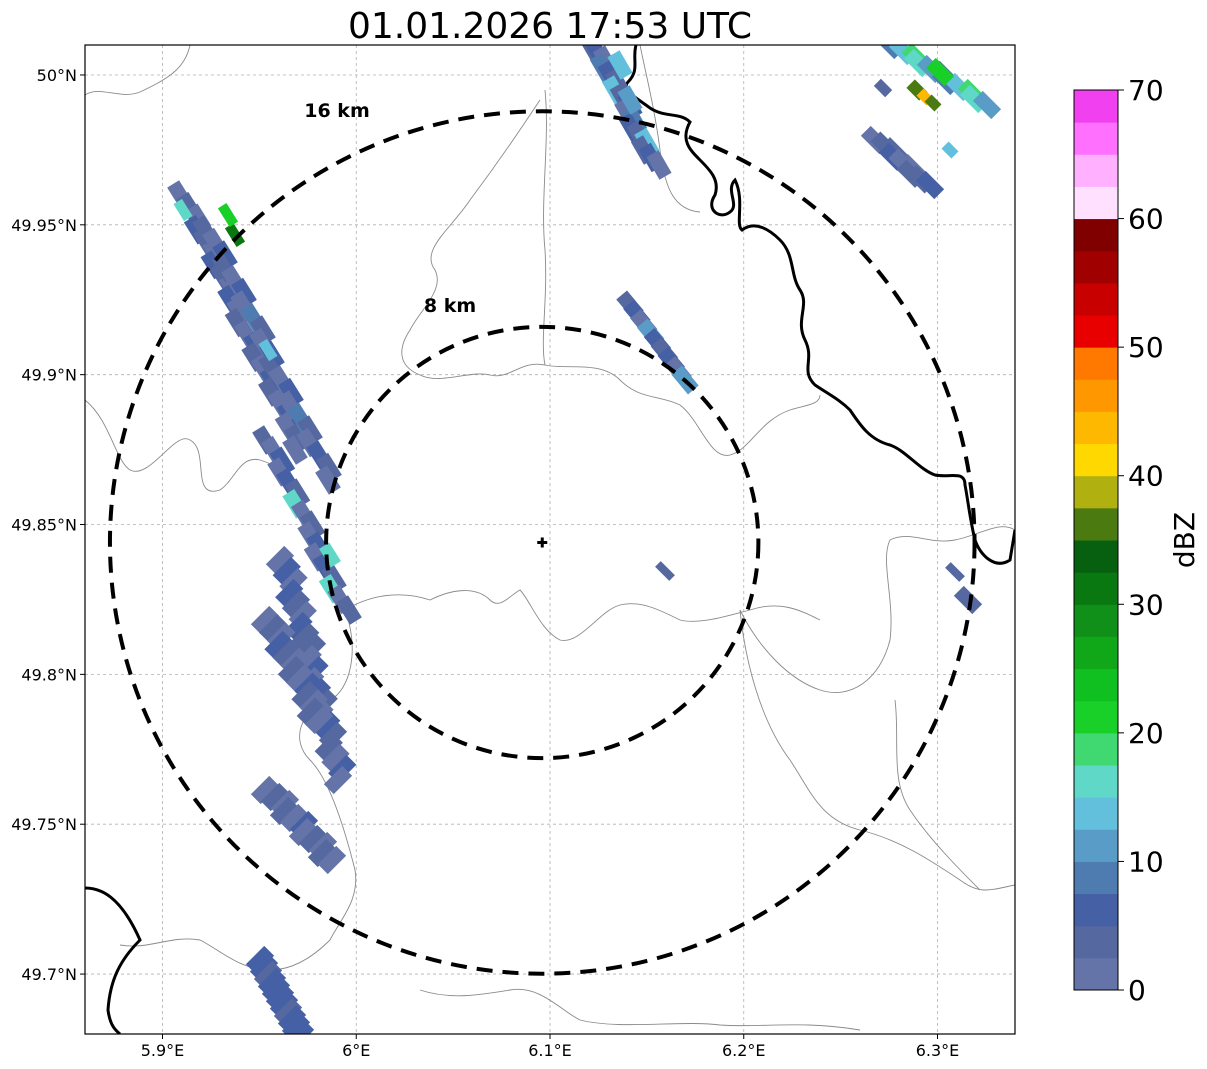  I want to click on x-tick-label: 5.9°E, so click(163, 1050).